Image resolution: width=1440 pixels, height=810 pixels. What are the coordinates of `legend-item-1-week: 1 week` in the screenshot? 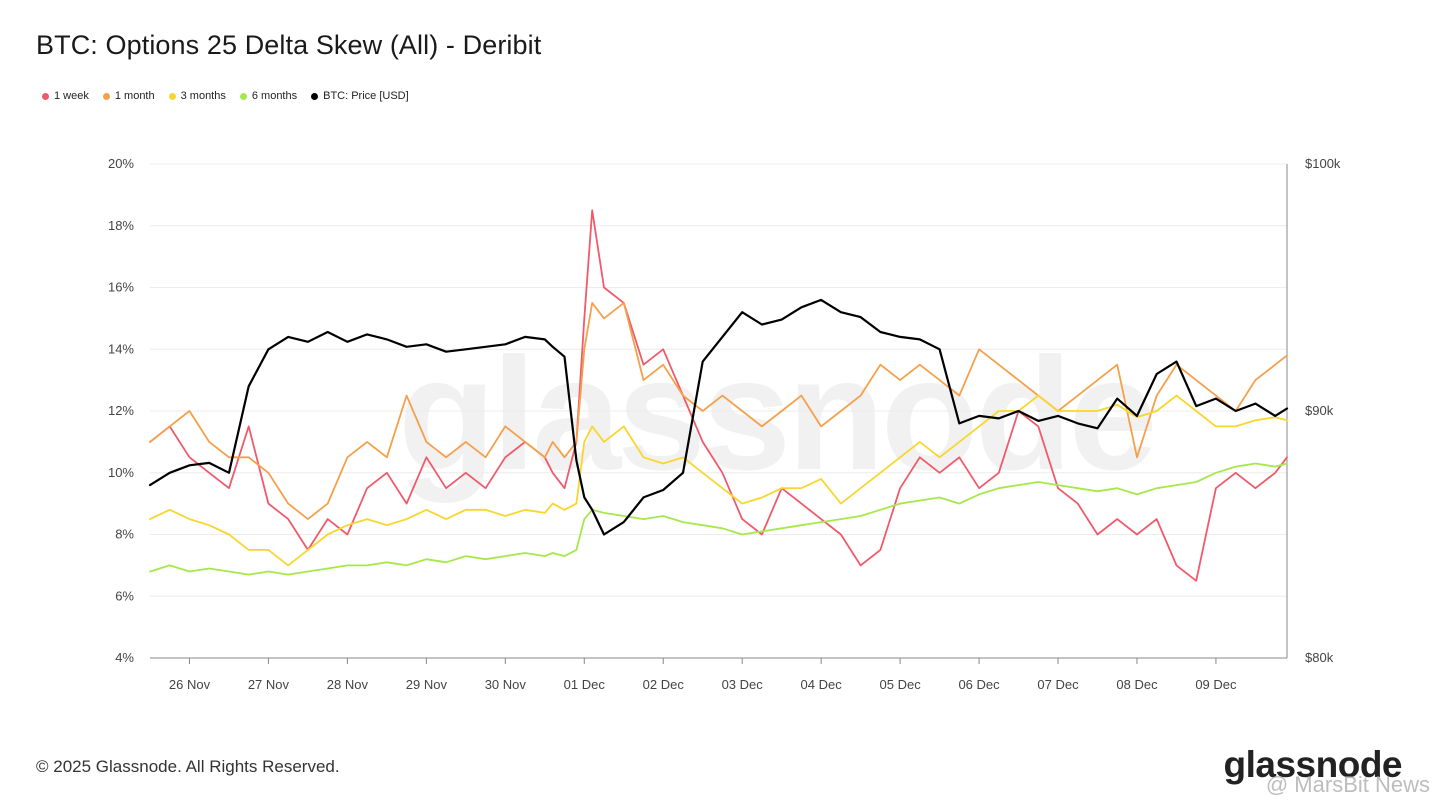 It's located at (65, 96).